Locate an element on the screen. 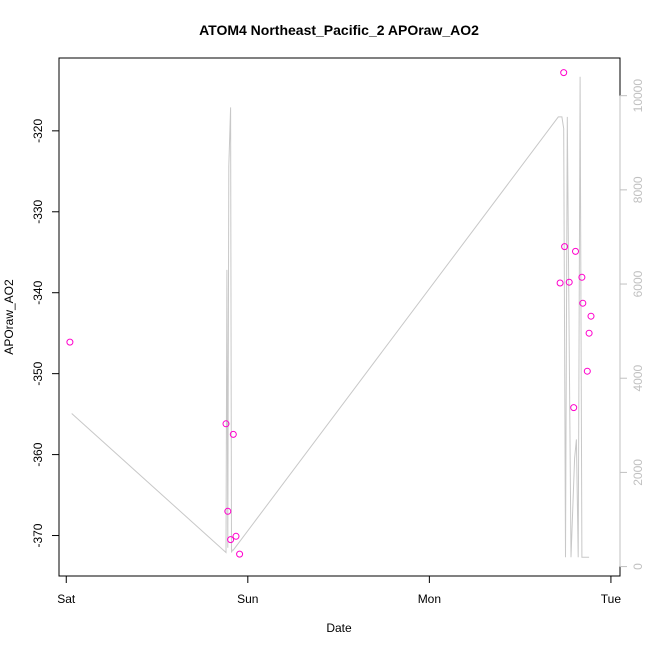 Image resolution: width=650 pixels, height=650 pixels. y-tick-label: -350 is located at coordinates (38, 373).